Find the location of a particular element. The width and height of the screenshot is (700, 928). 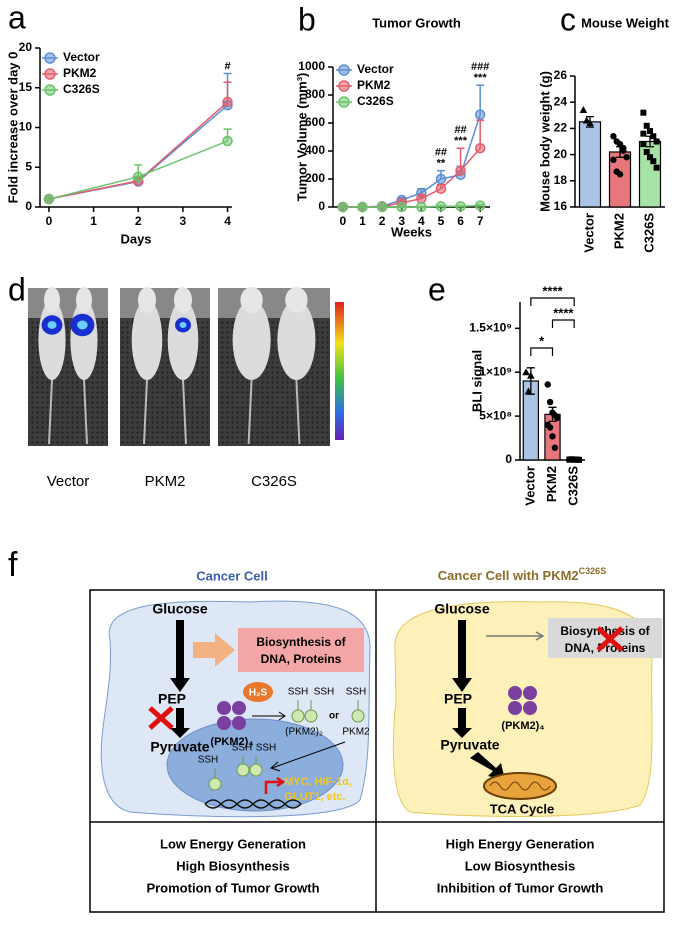

panel-label: f is located at coordinates (13, 565).